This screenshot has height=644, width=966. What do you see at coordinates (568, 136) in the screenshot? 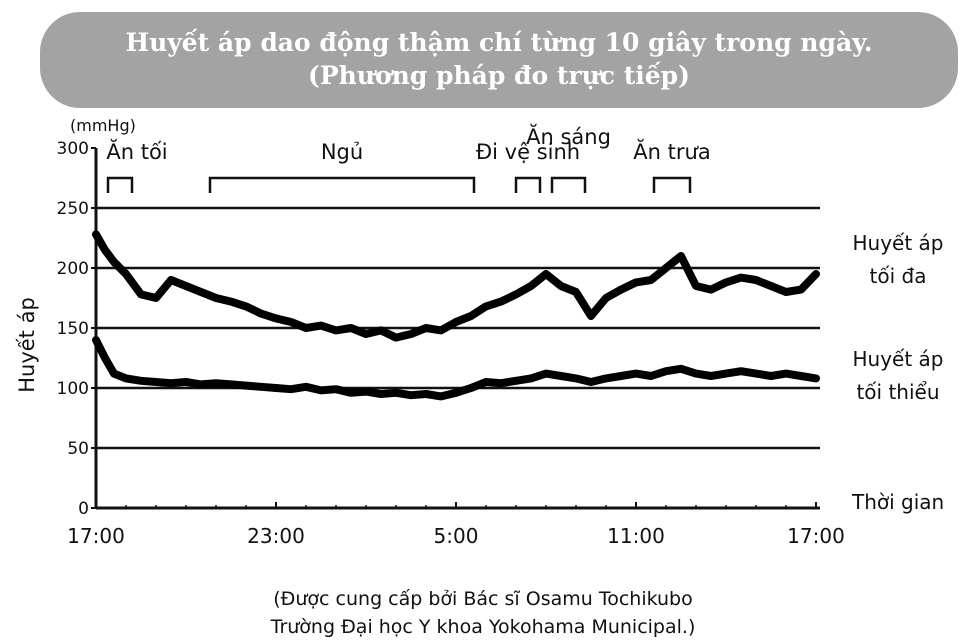
I see `activity-label: Ăn sáng` at bounding box center [568, 136].